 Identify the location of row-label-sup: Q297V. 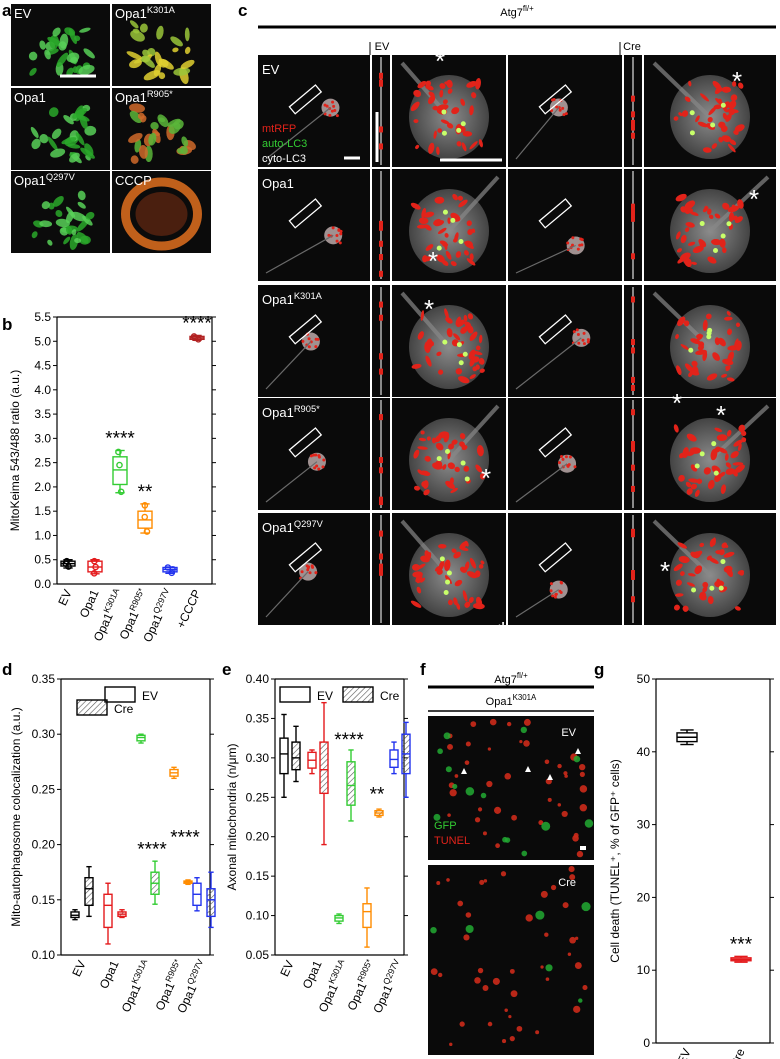
(309, 524).